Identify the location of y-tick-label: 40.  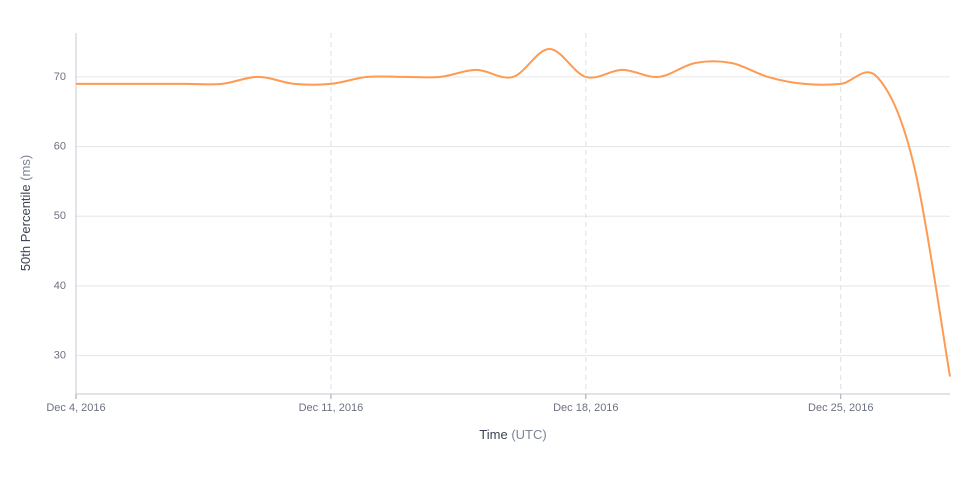
(60, 286).